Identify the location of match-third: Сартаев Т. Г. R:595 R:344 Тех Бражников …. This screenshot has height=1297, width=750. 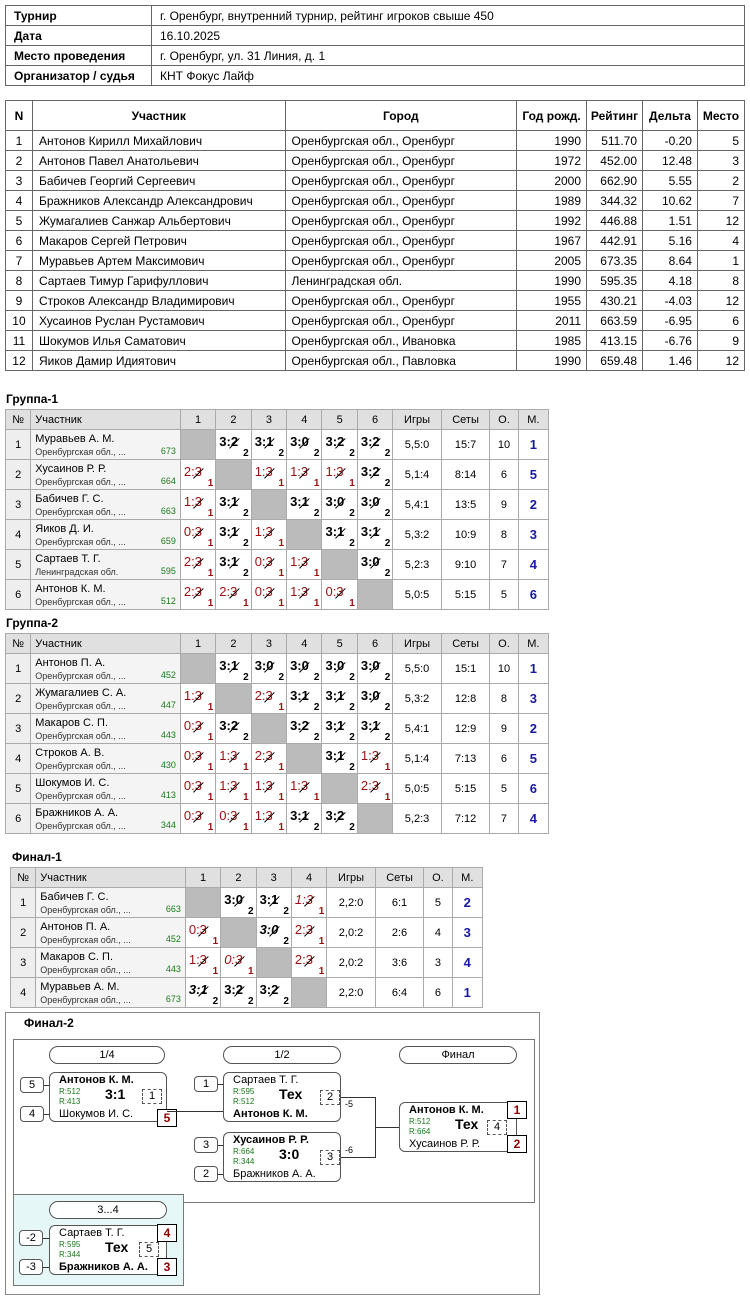
(113, 1250).